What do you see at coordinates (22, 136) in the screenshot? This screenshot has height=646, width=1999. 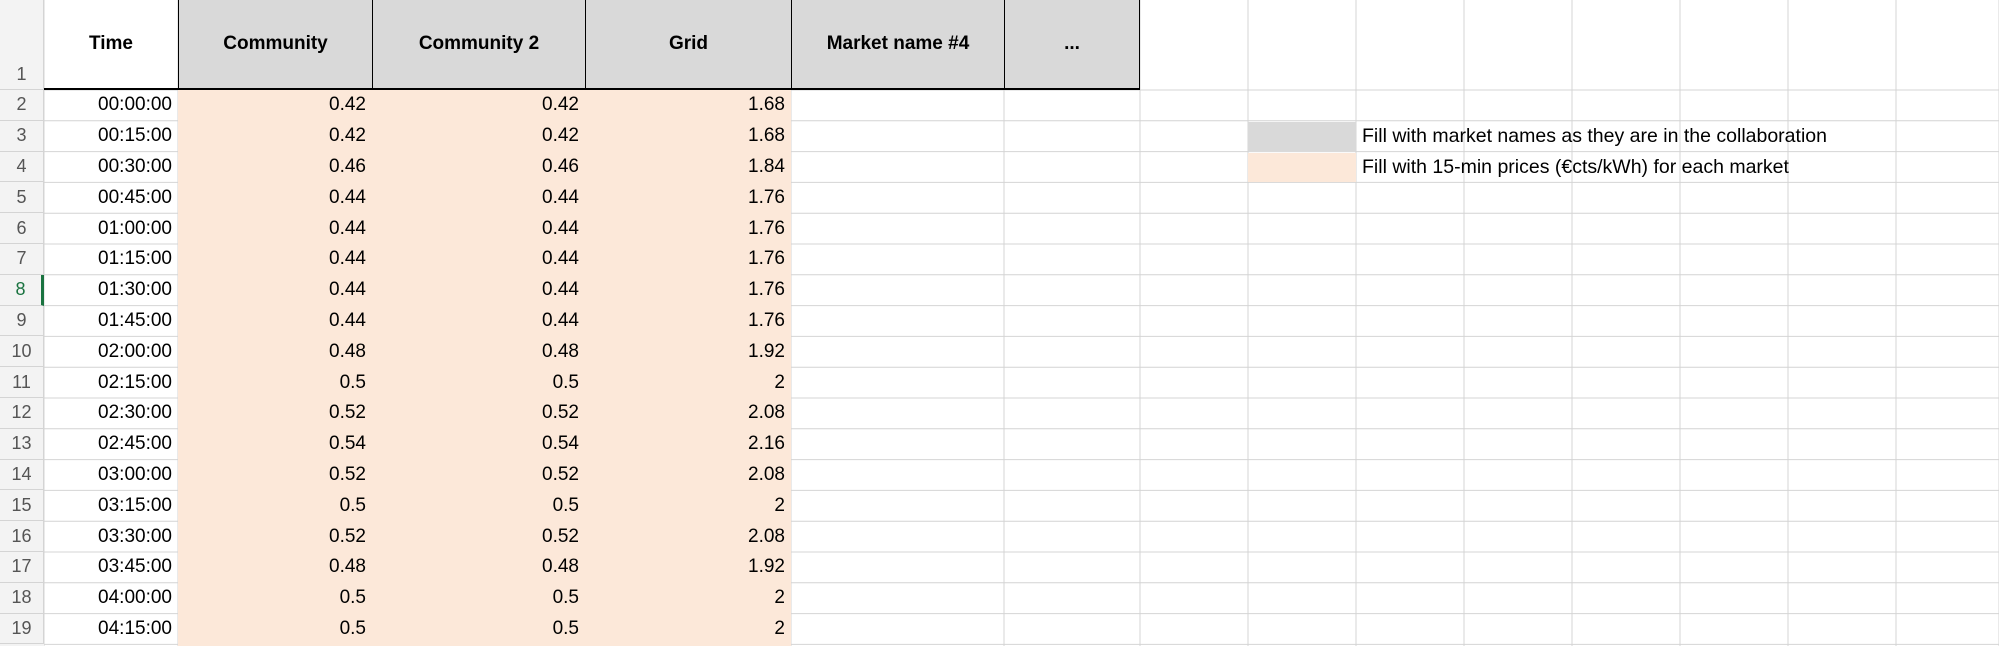 I see `row-number-3: 3` at bounding box center [22, 136].